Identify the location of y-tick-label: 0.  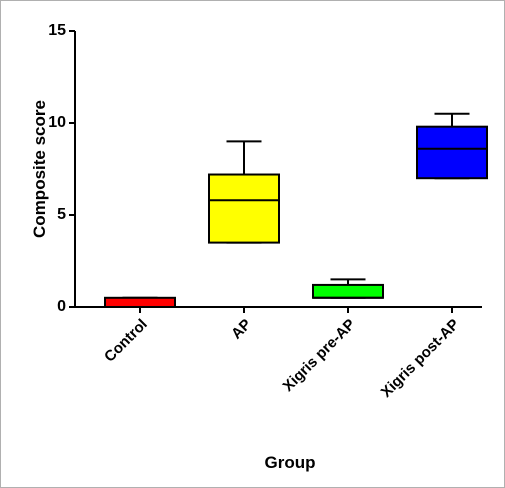
(61, 306).